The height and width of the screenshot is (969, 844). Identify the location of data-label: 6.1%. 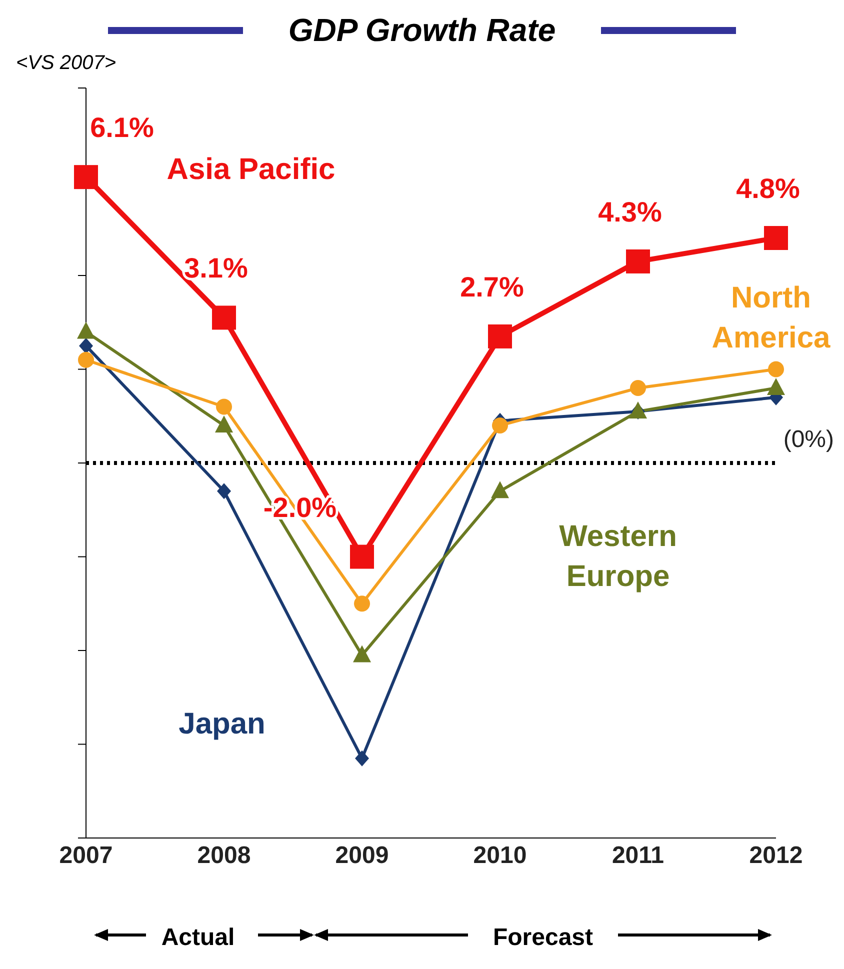
(122, 128).